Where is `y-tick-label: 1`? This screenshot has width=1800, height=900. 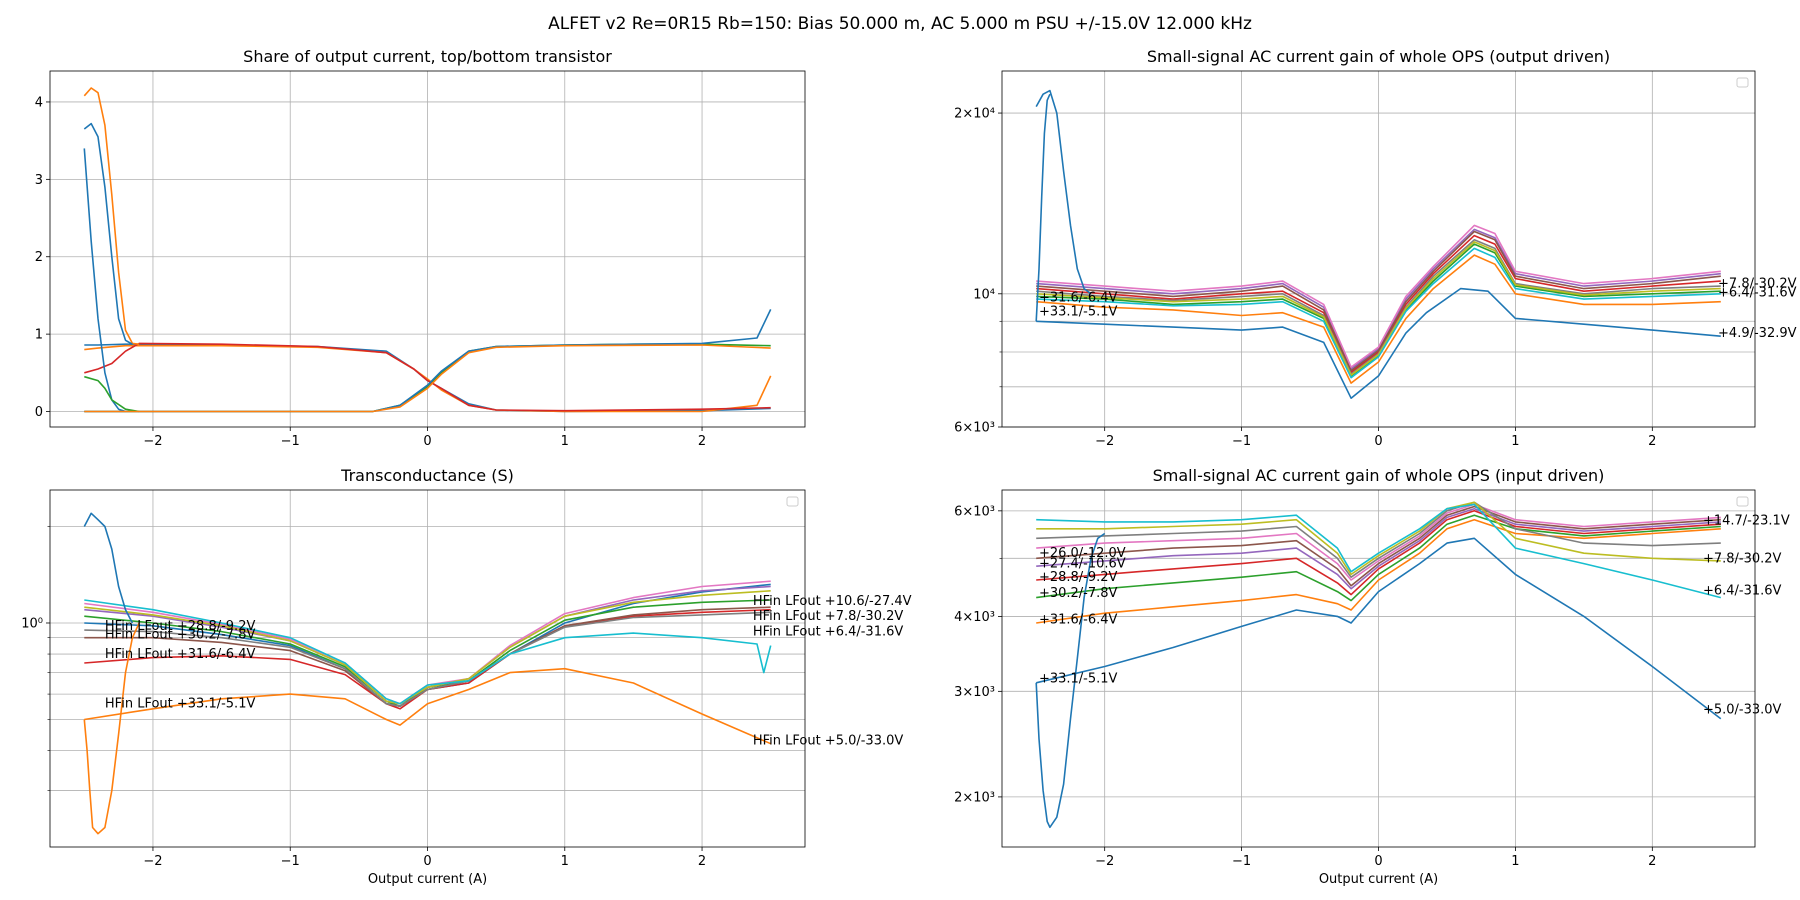
y-tick-label: 1 is located at coordinates (39, 335).